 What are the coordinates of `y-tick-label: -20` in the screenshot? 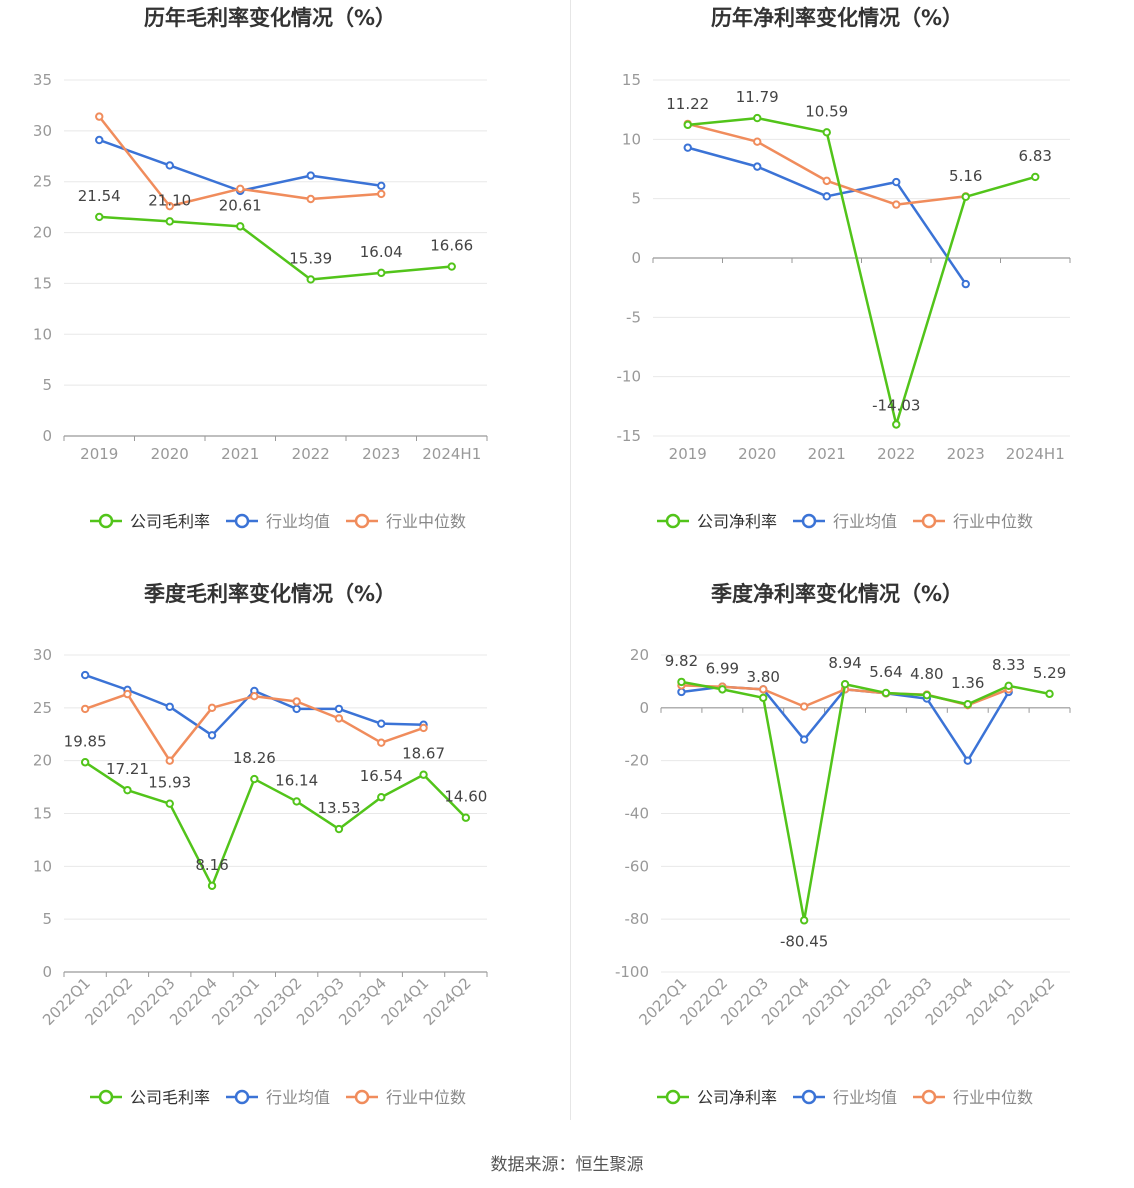 It's located at (637, 761).